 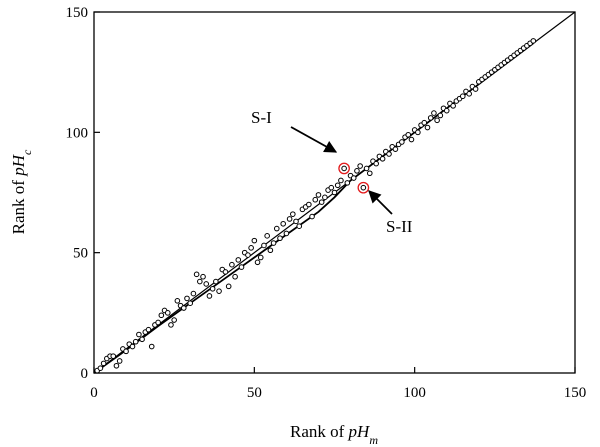 What do you see at coordinates (254, 393) in the screenshot?
I see `x-tick-label: 50` at bounding box center [254, 393].